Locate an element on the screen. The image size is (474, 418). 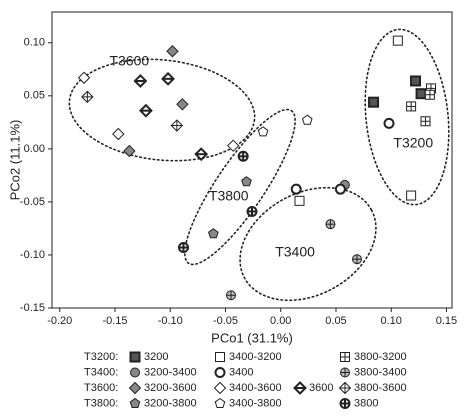
legend-label: 3200 is located at coordinates (156, 357).